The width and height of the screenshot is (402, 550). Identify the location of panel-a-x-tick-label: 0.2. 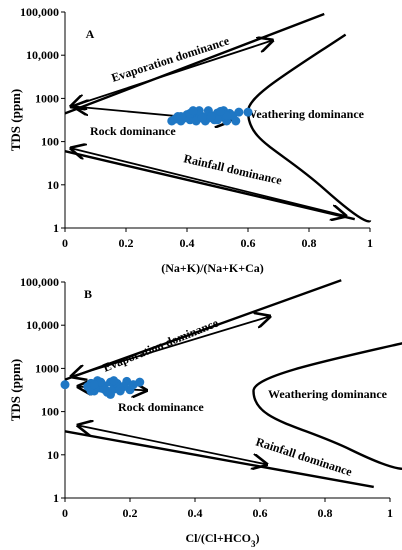
(126, 243).